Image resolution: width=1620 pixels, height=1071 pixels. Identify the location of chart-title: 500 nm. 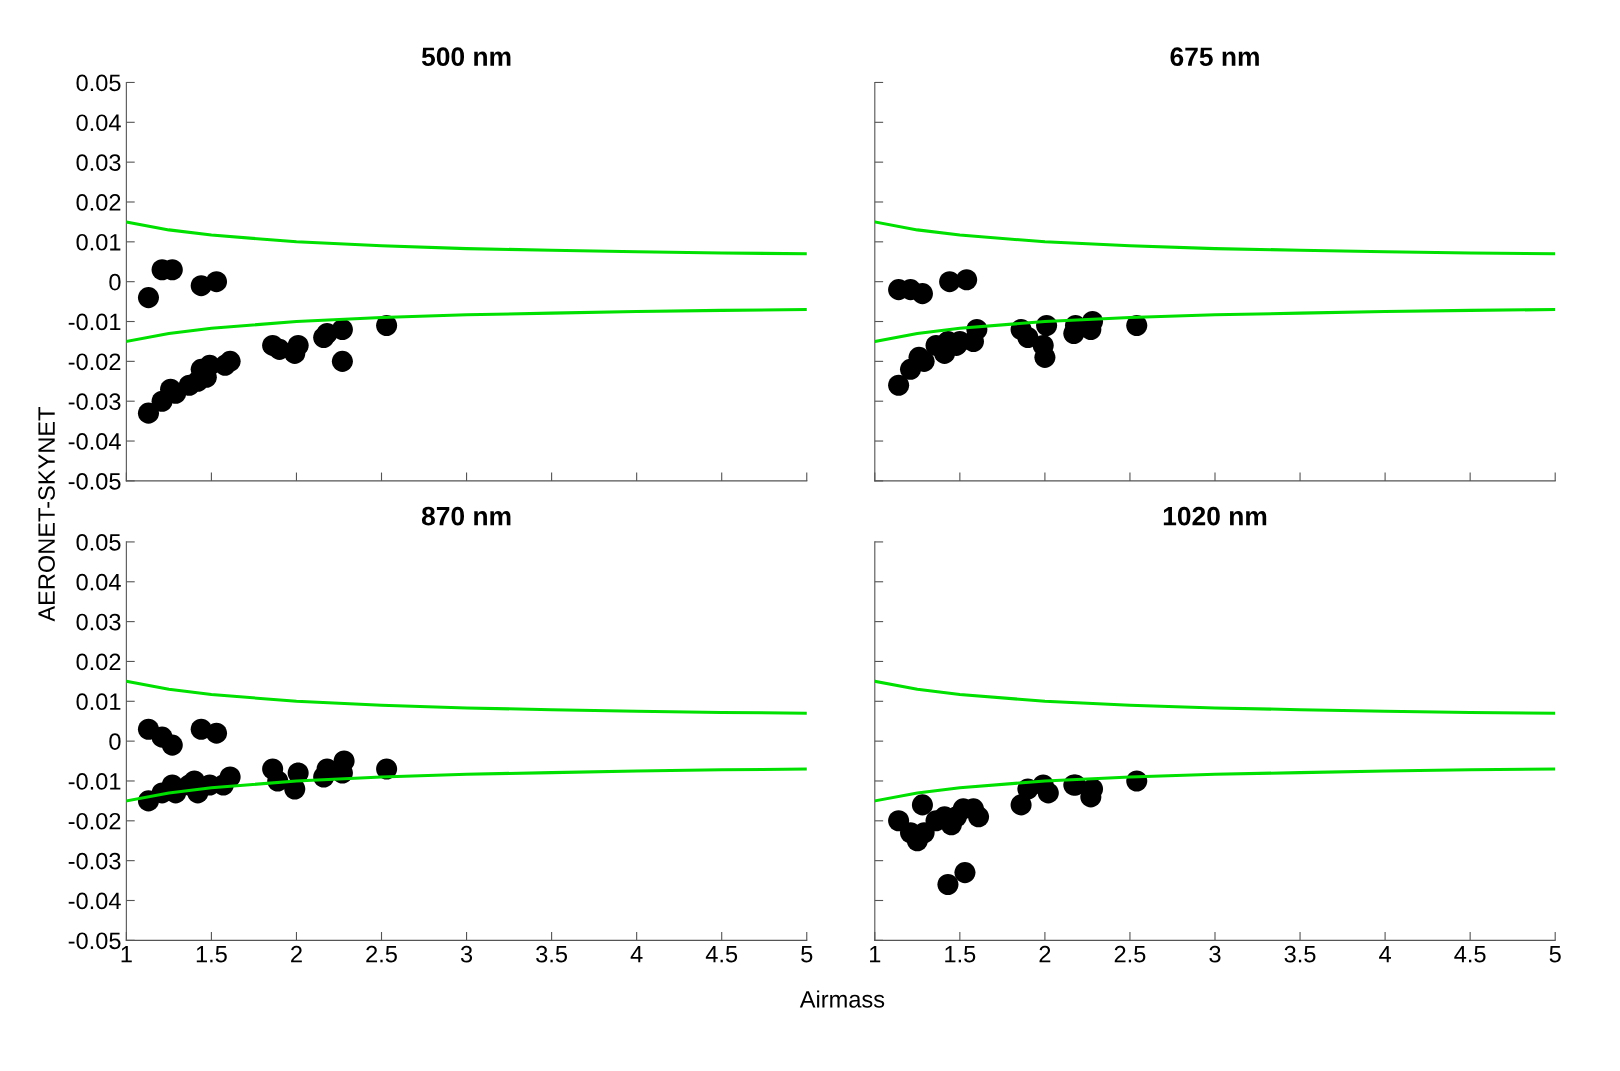
(466, 57).